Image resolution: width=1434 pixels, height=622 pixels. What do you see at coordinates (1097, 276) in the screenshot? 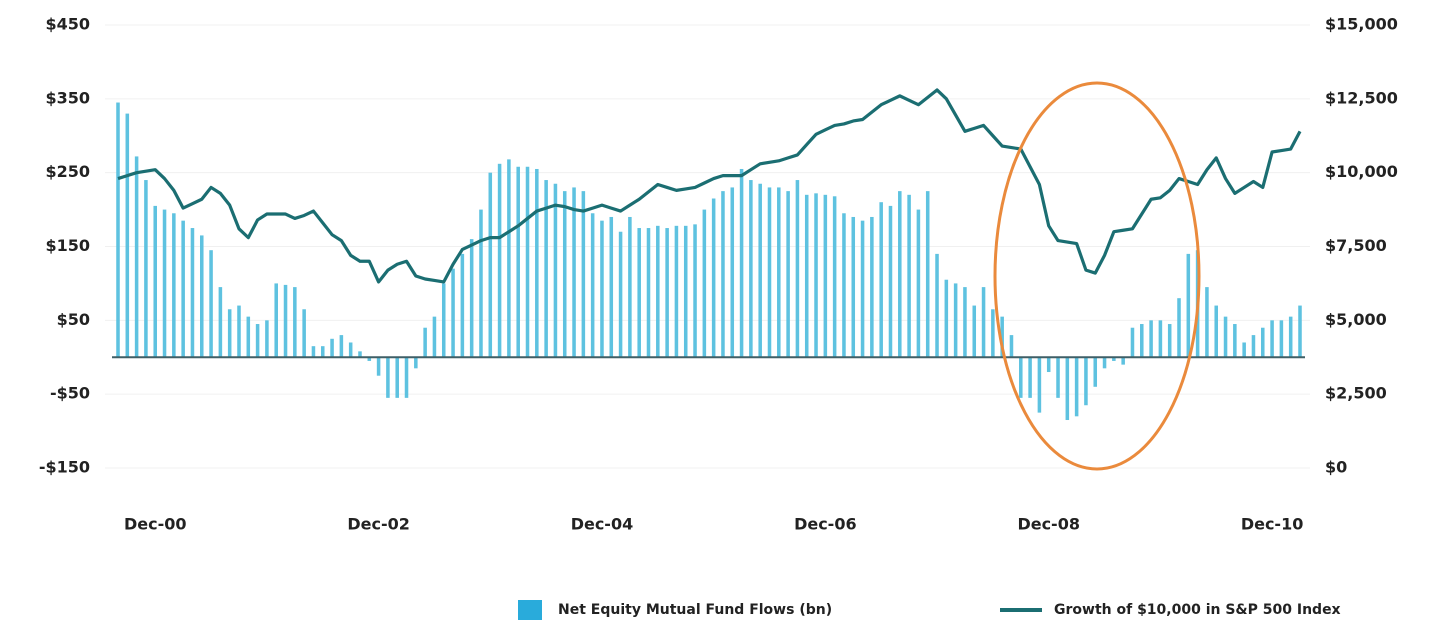
I see `highlight-ellipse` at bounding box center [1097, 276].